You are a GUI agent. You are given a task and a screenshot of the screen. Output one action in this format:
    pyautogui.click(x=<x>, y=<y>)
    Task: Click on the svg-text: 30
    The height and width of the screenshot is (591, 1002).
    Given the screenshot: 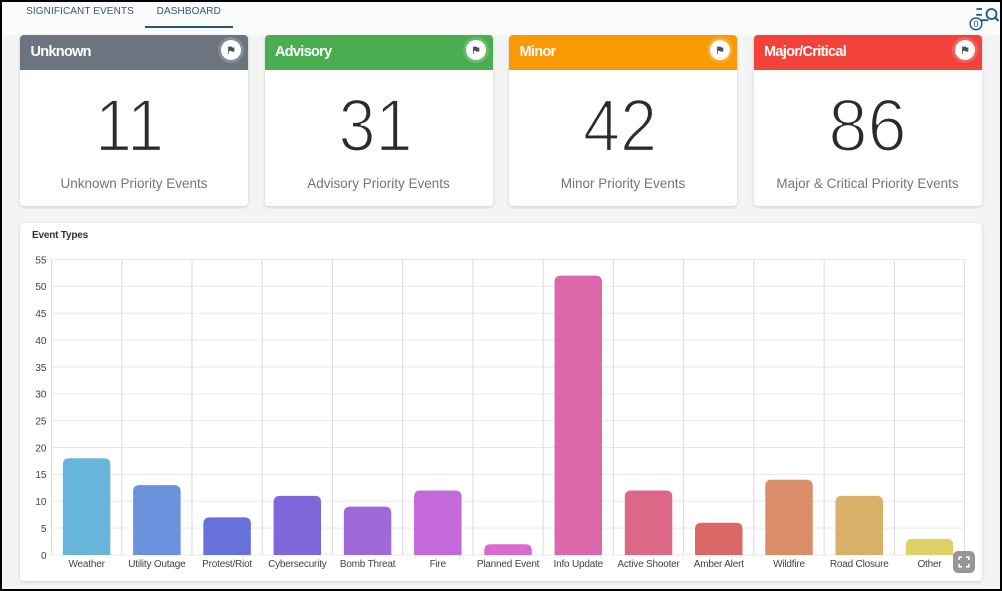 What is the action you would take?
    pyautogui.click(x=41, y=395)
    